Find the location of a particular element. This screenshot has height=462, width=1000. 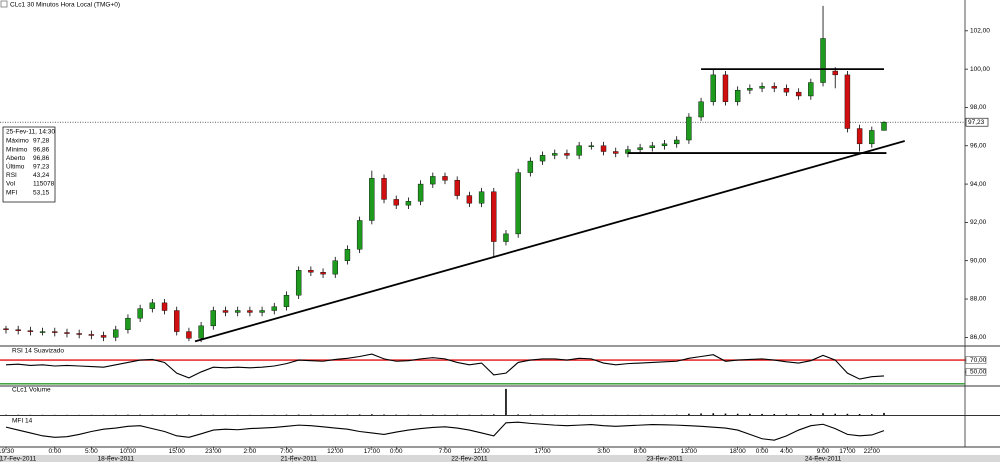

x-tick-label: 23:00 is located at coordinates (213, 451).